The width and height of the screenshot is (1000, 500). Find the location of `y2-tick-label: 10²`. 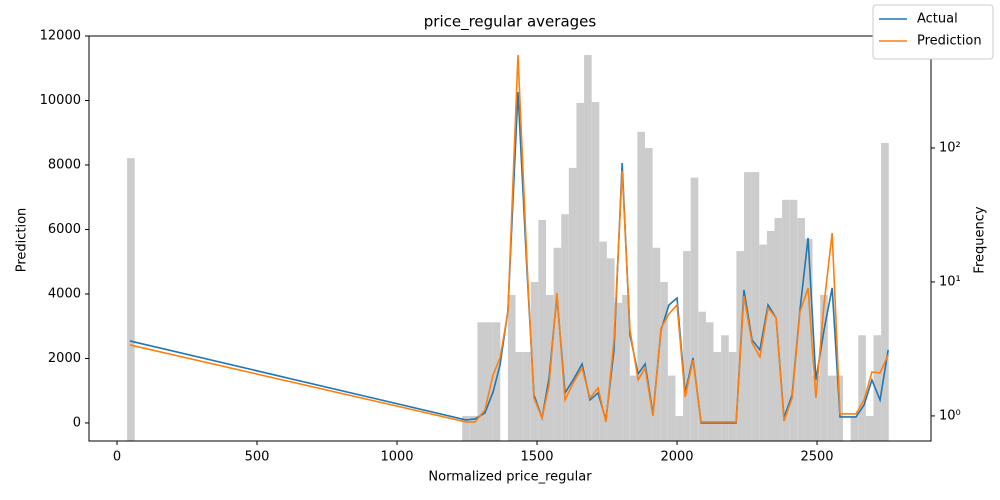

y2-tick-label: 10² is located at coordinates (950, 147).